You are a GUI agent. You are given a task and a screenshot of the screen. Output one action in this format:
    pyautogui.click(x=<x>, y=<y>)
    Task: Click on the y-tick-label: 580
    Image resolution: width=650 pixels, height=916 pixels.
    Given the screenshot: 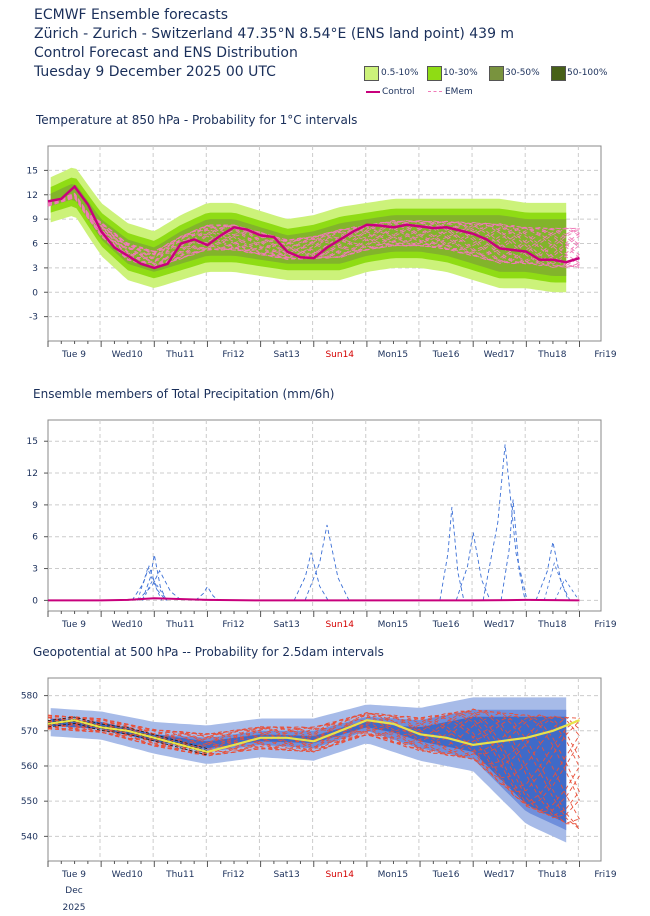 What is the action you would take?
    pyautogui.click(x=29, y=697)
    